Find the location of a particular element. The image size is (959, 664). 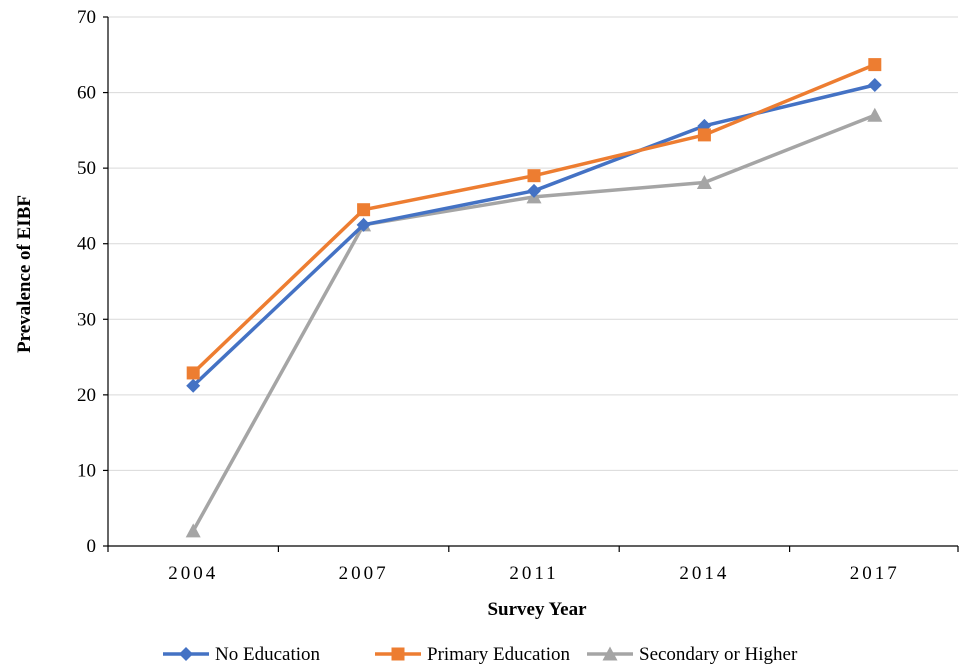

y-tick-label: 70 is located at coordinates (86, 17).